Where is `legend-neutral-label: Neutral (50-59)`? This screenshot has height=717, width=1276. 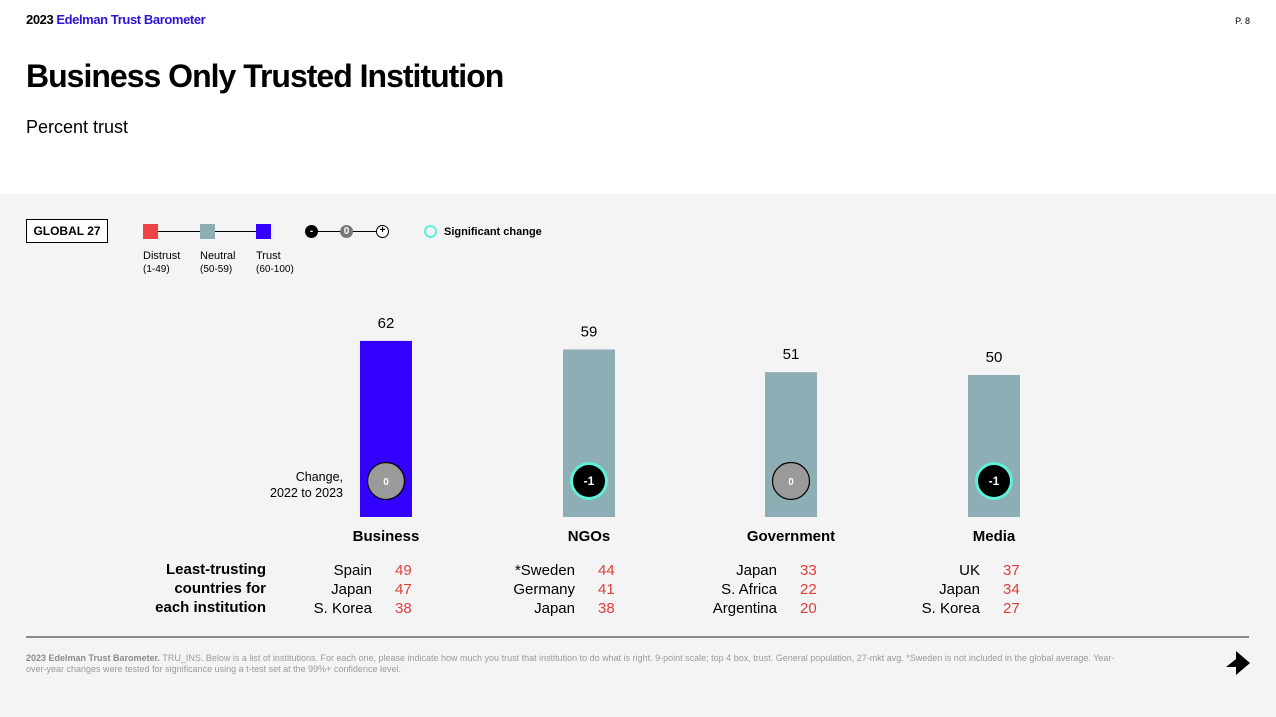
legend-neutral-label: Neutral (50-59) is located at coordinates (218, 262).